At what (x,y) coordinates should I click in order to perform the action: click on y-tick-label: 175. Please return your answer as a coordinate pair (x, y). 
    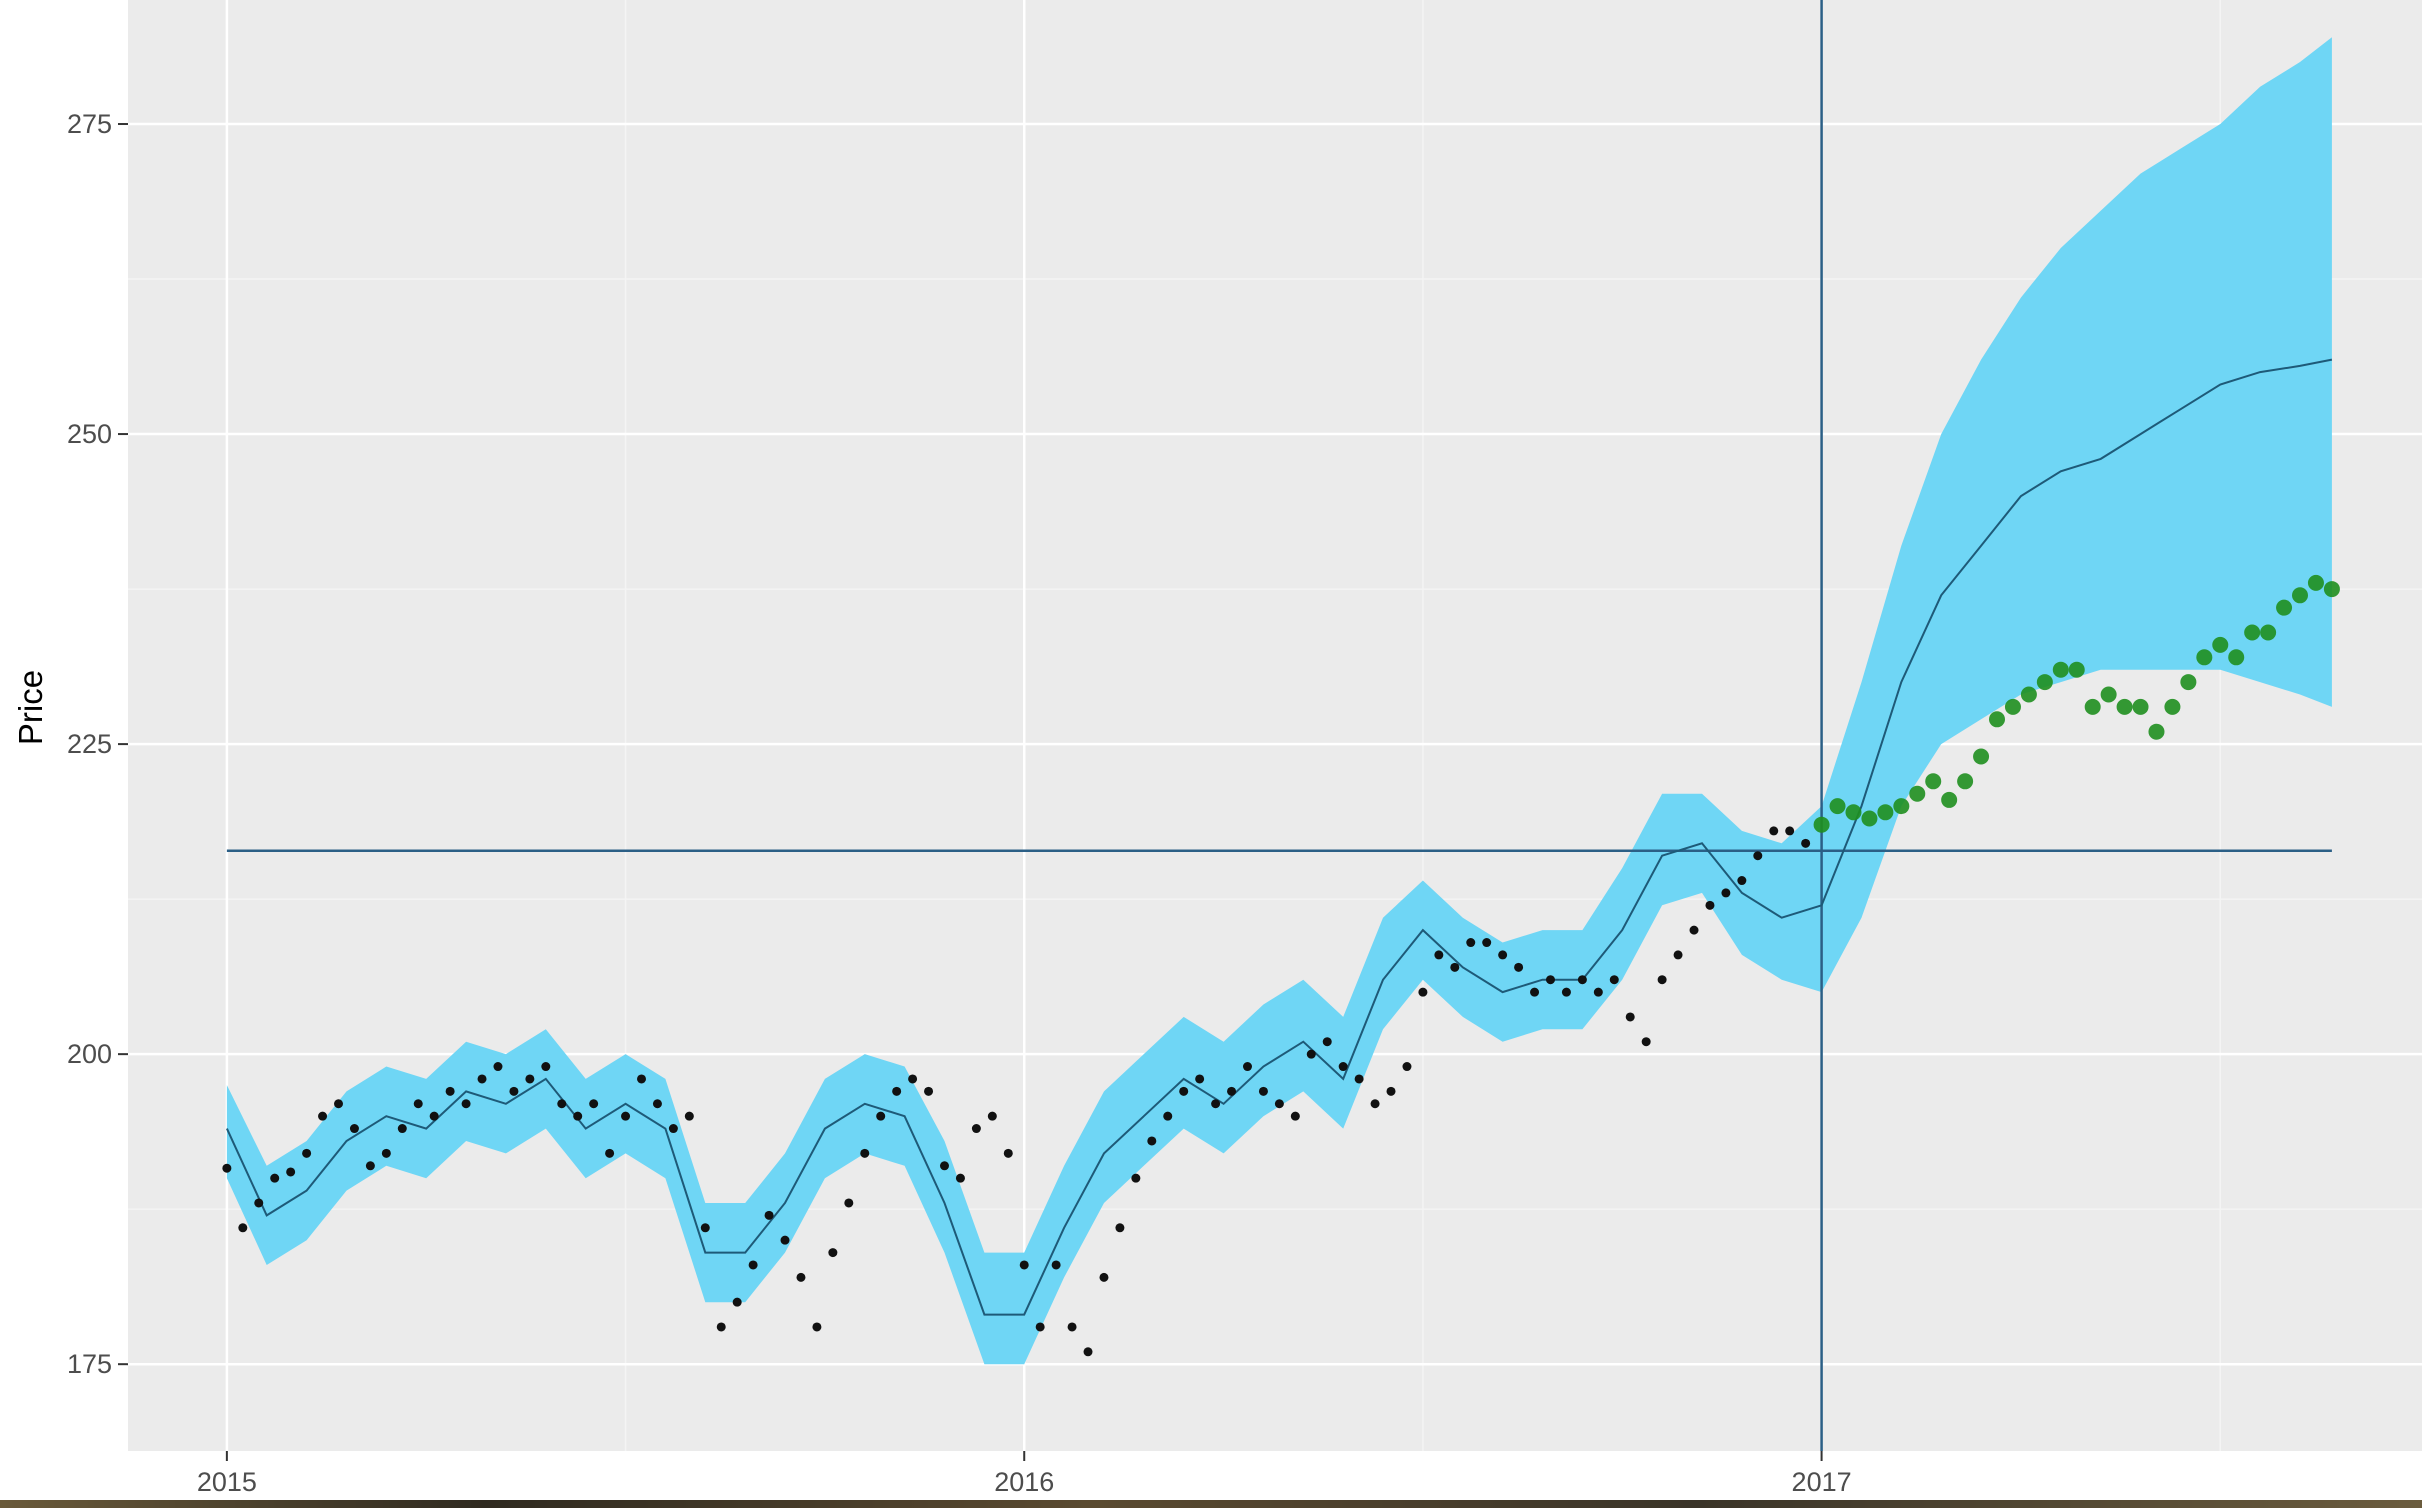
    Looking at the image, I should click on (89, 1364).